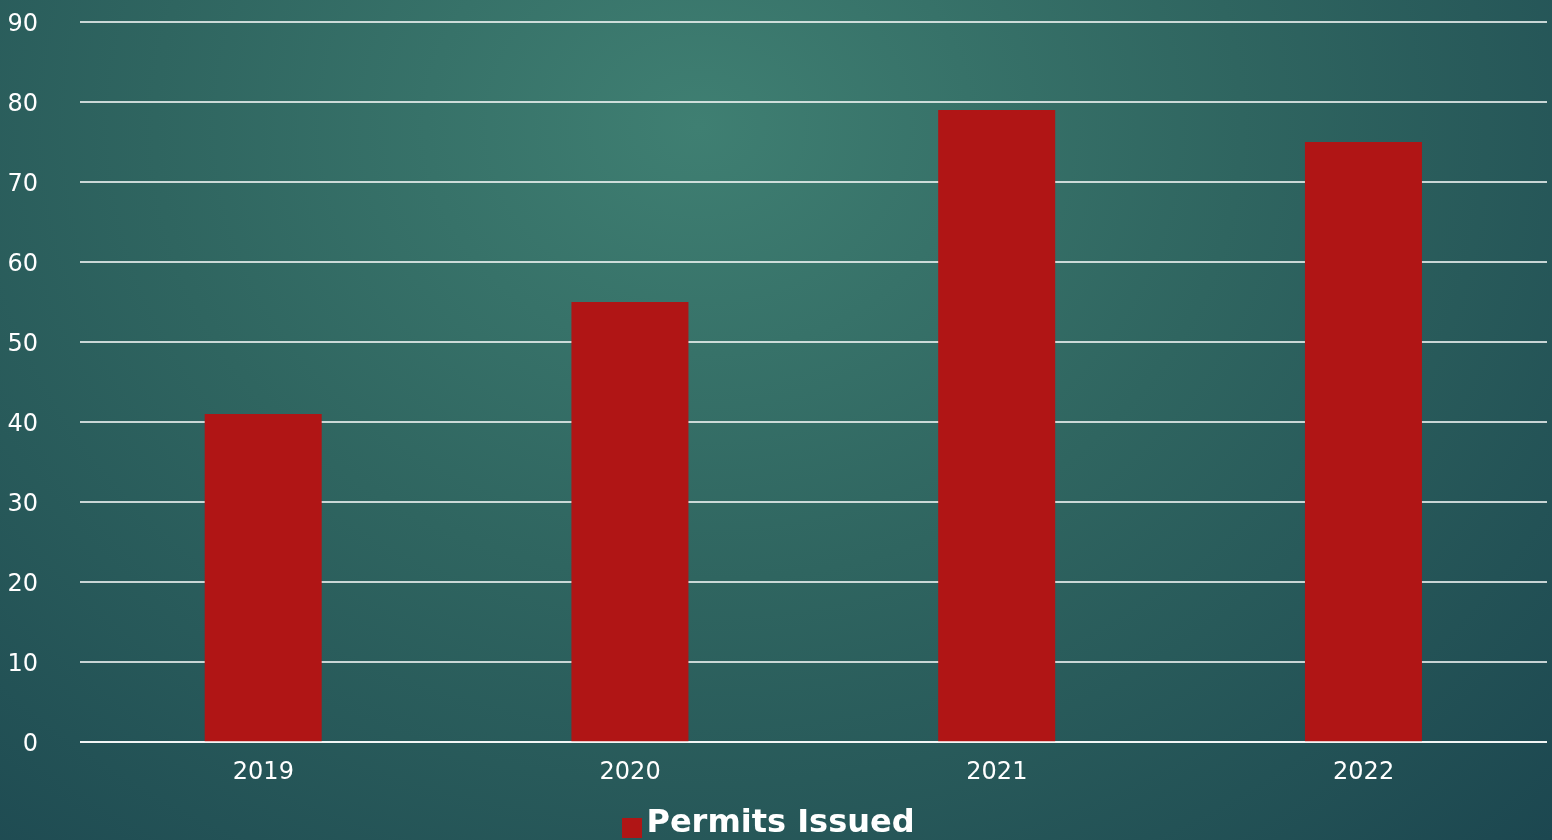 This screenshot has width=1552, height=840. Describe the element at coordinates (30, 742) in the screenshot. I see `y-tick-label: 0` at that location.